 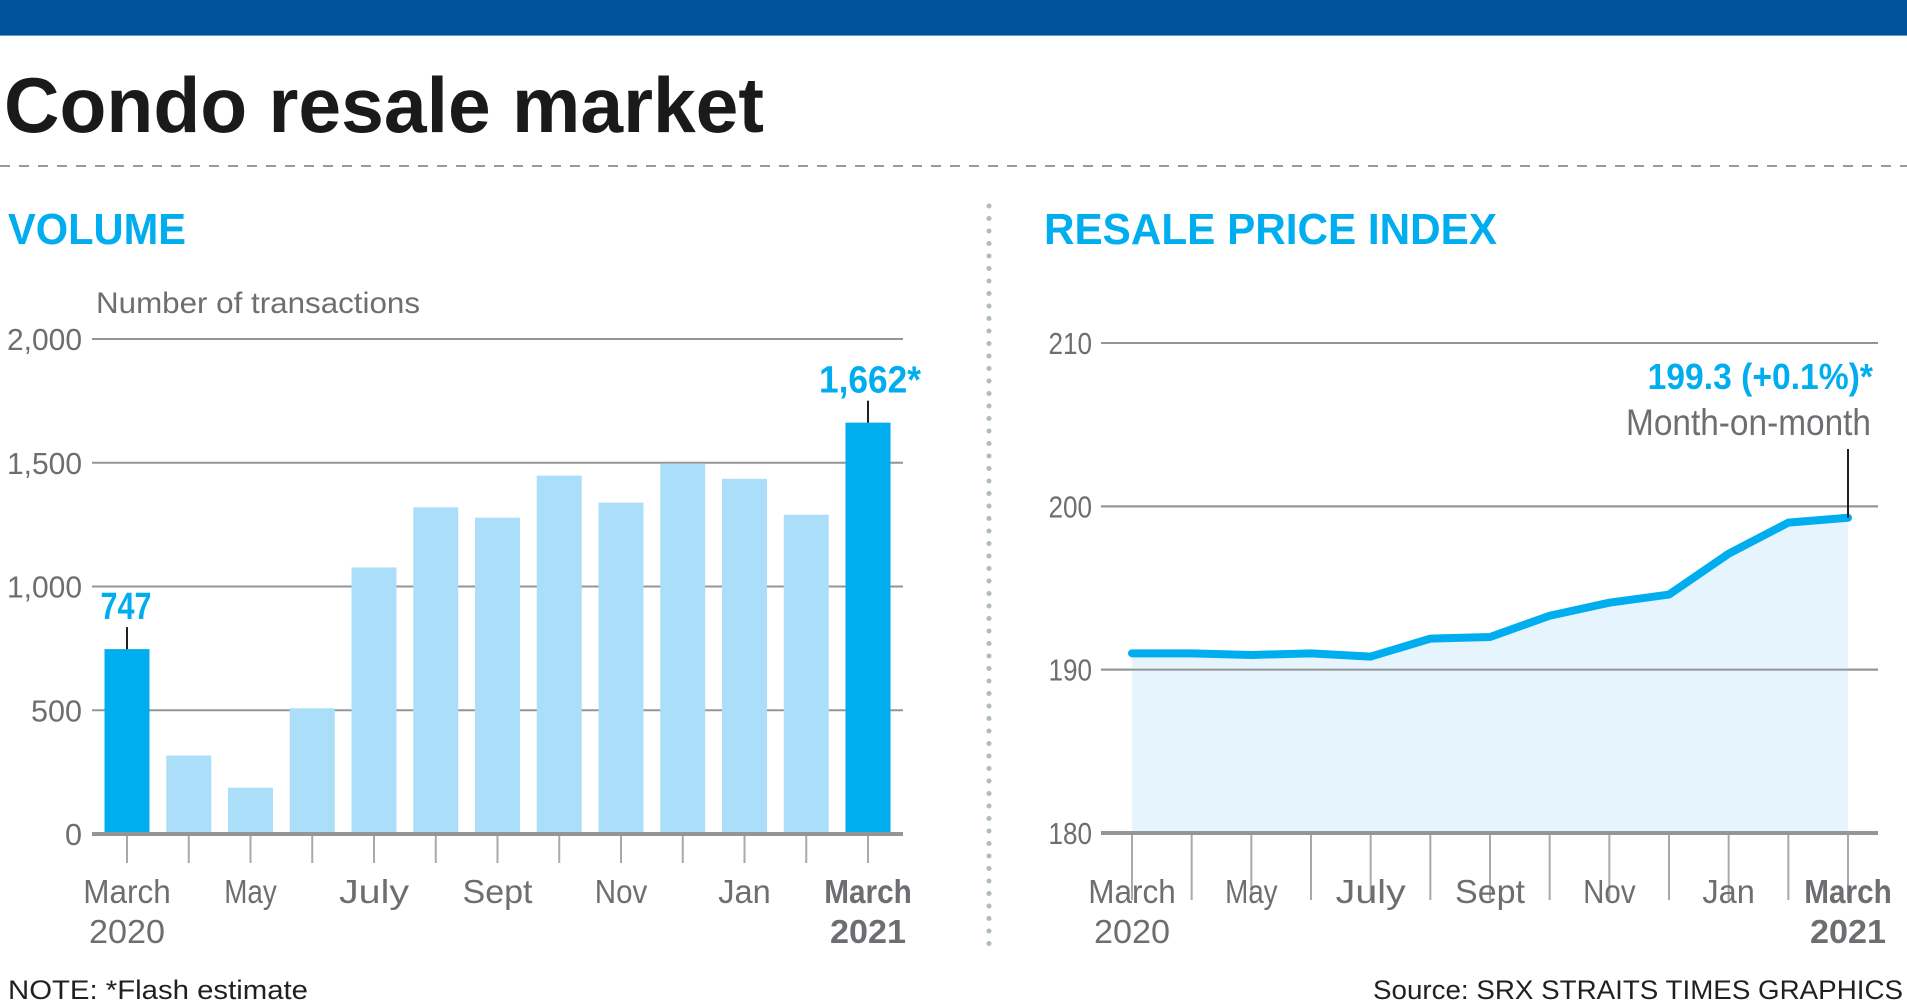 I want to click on price-index-x-label: Nov, so click(x=1609, y=891).